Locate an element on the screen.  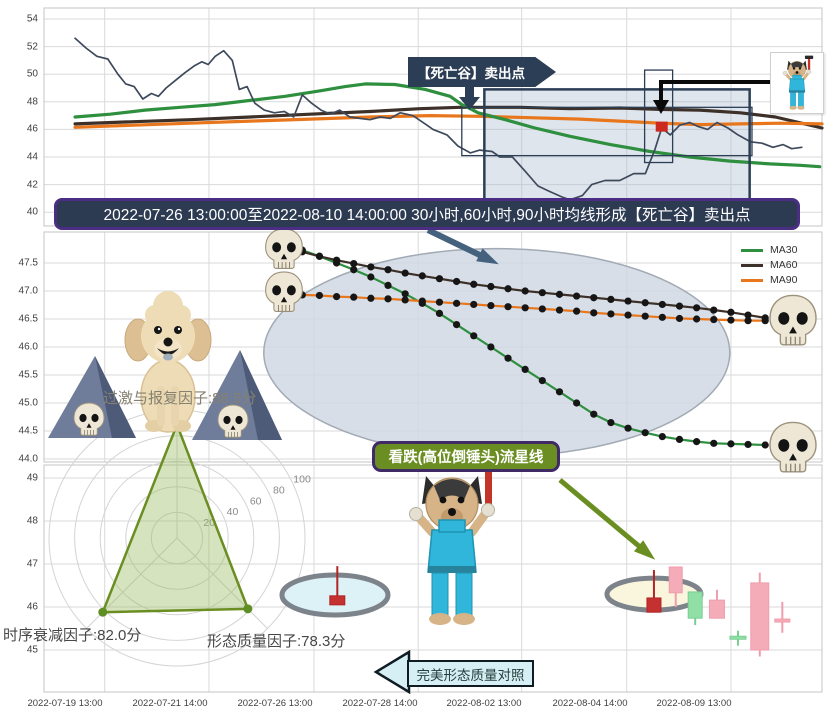
highlight-ellipse is located at coordinates (335, 595).